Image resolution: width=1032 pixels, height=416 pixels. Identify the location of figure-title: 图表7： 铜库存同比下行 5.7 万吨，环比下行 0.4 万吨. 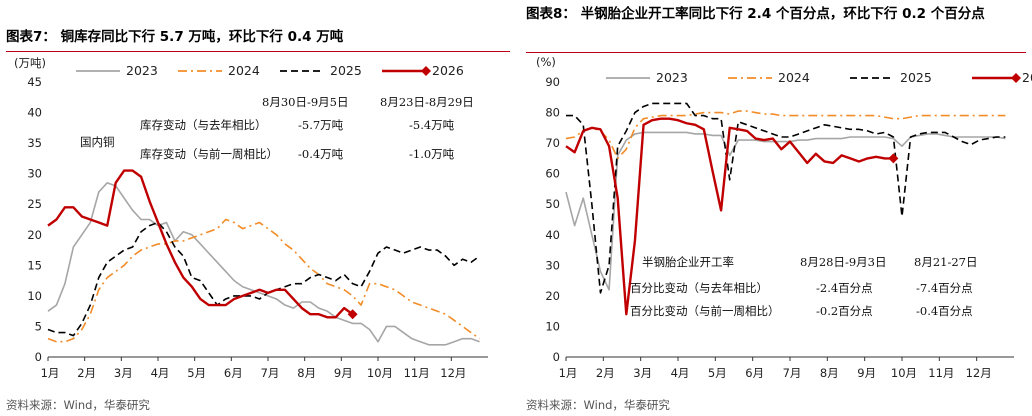
(175, 37).